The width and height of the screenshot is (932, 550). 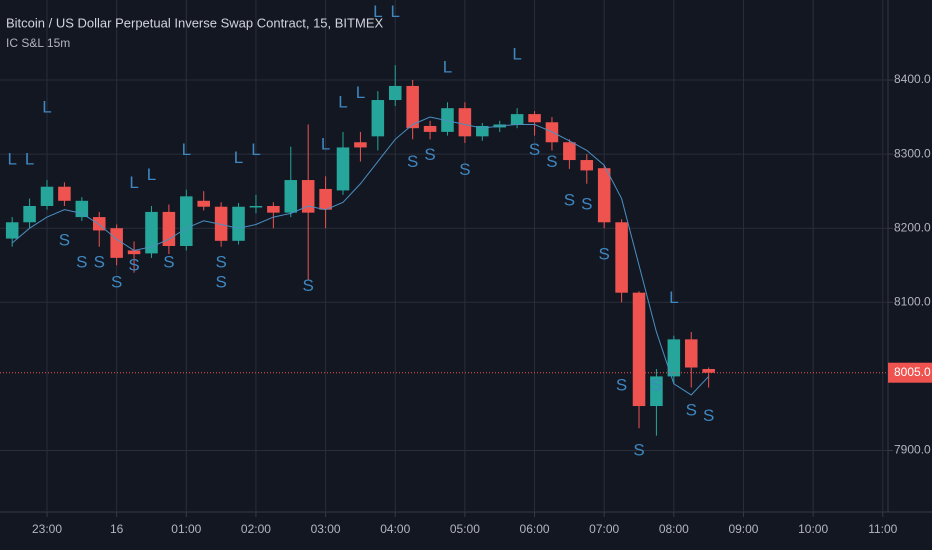 I want to click on x-tick-label: 11:00, so click(x=882, y=529).